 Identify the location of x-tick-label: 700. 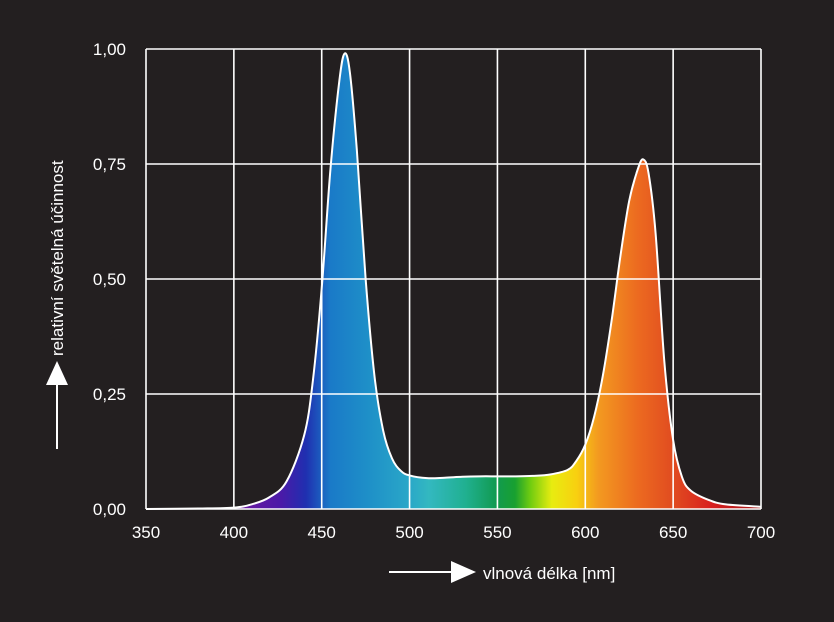
(761, 532).